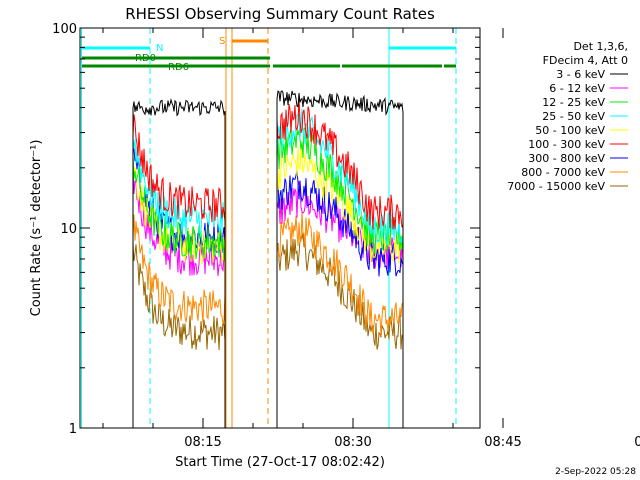  I want to click on legend-header-line-2: FDecim 4, Att 0, so click(585, 60).